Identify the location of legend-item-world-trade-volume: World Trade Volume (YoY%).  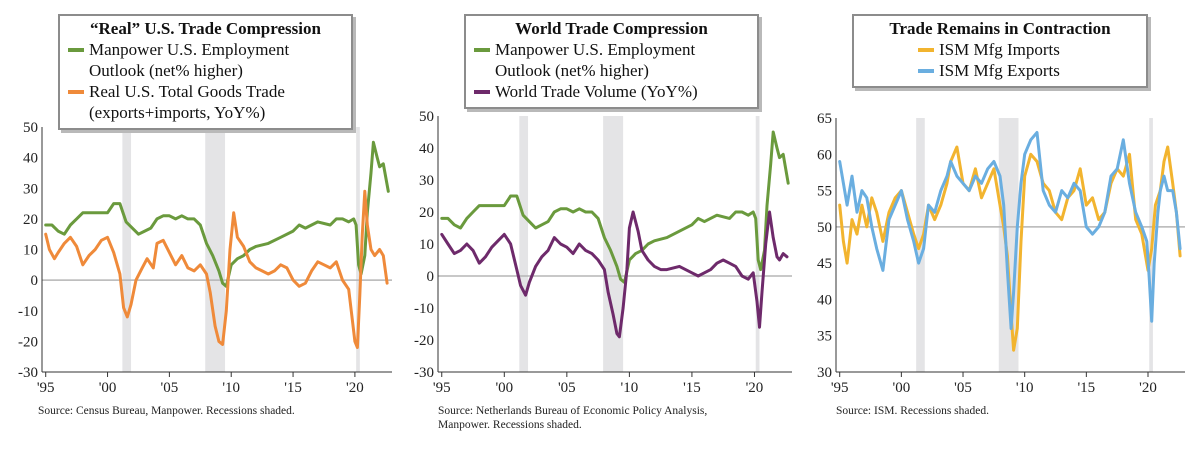
(611, 91).